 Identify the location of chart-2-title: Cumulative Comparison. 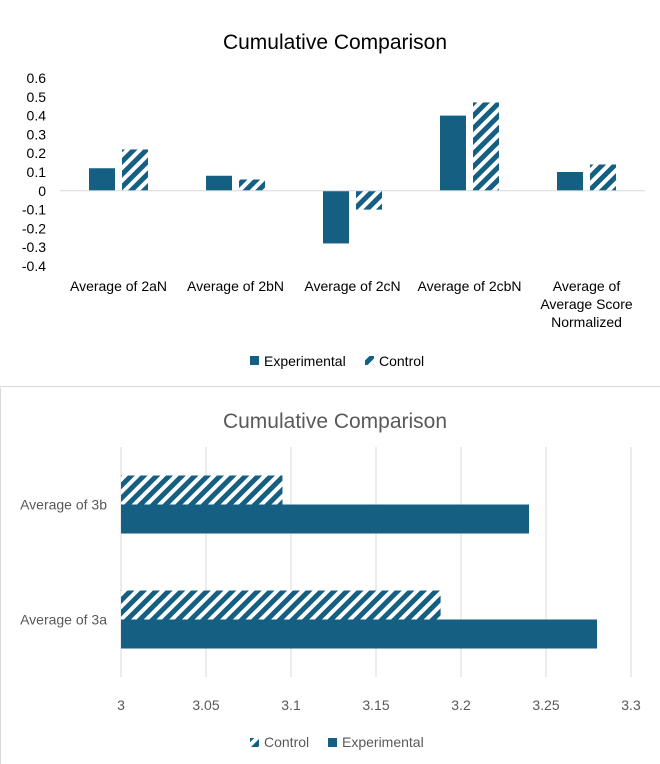
(335, 421).